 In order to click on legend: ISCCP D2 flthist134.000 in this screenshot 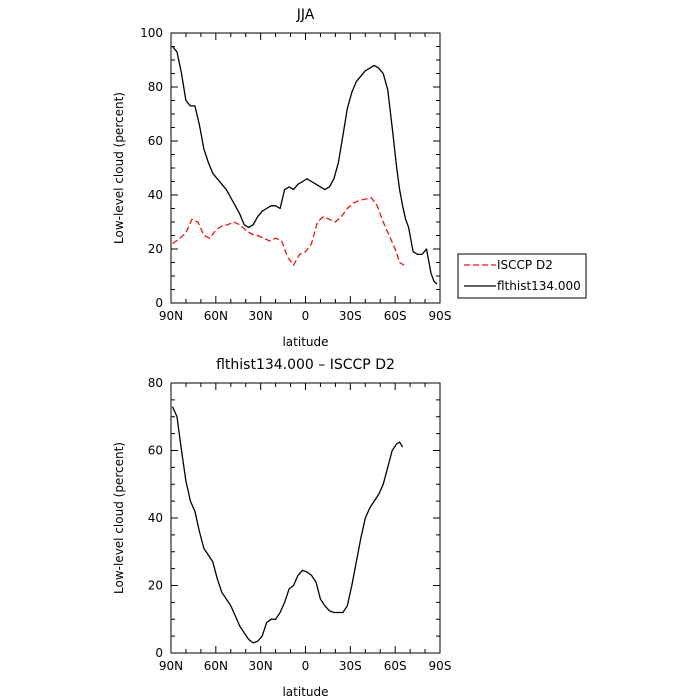, I will do `click(522, 276)`.